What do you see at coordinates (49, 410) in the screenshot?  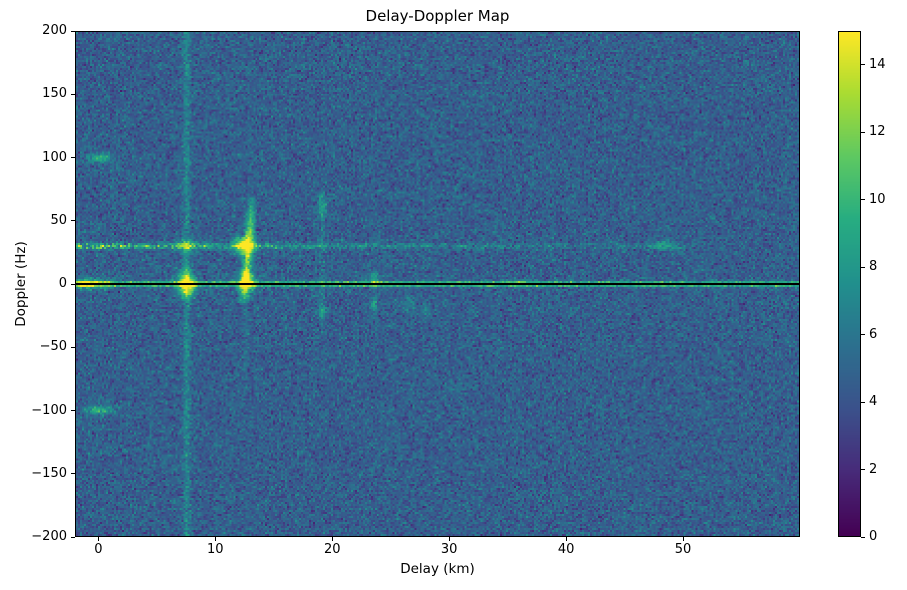 I see `y-tick-label: −100` at bounding box center [49, 410].